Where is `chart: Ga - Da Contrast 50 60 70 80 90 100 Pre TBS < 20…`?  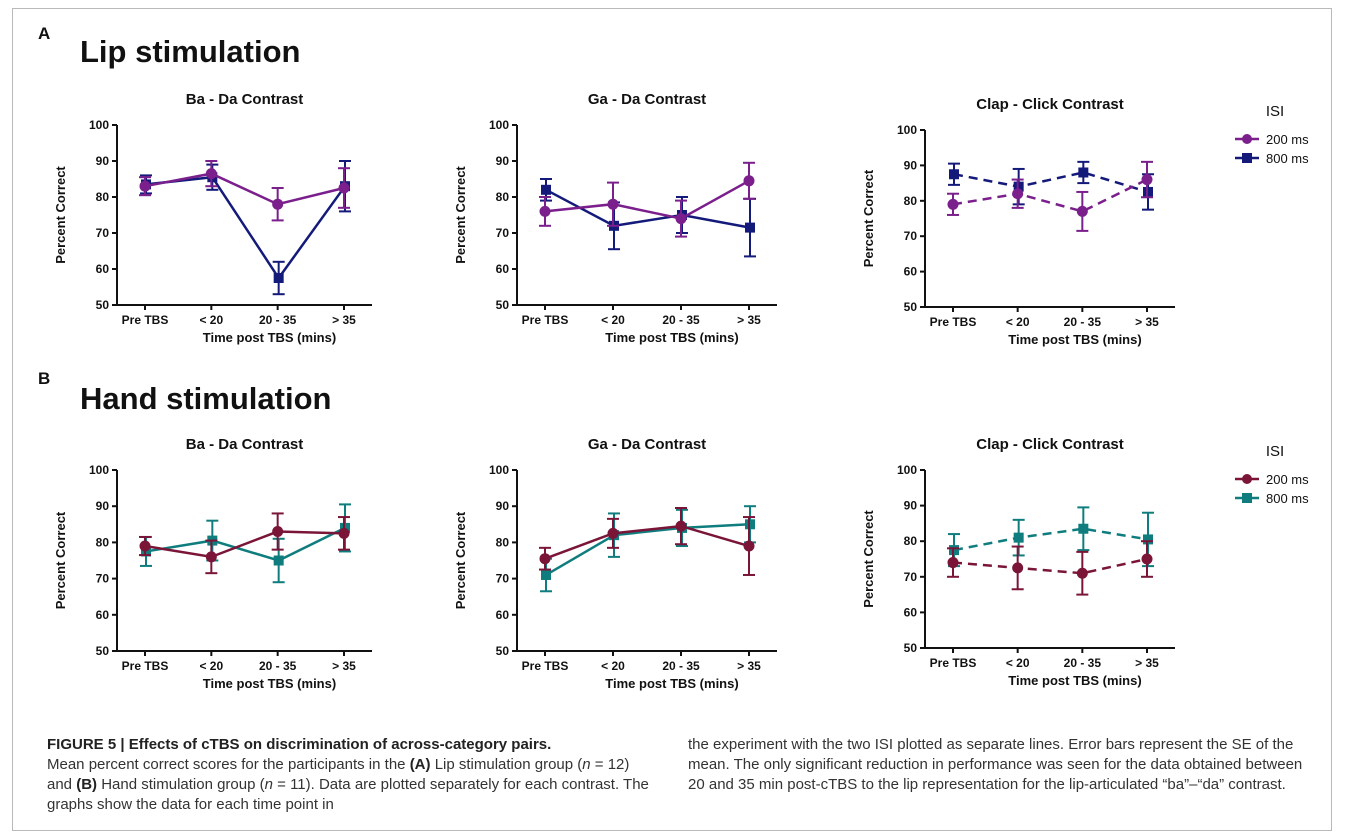 chart: Ga - Da Contrast 50 60 70 80 90 100 Pre TBS < 20… is located at coordinates (615, 563).